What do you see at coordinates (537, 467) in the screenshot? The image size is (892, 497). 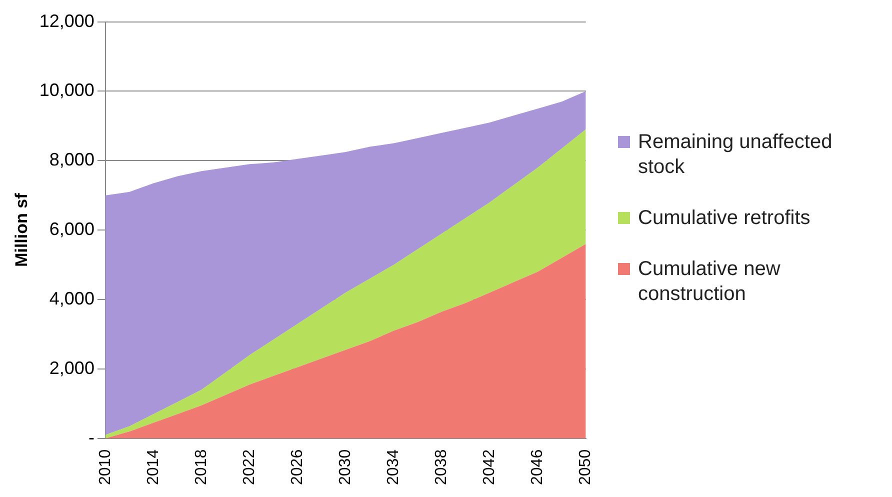 I see `x-tick-label: 2046` at bounding box center [537, 467].